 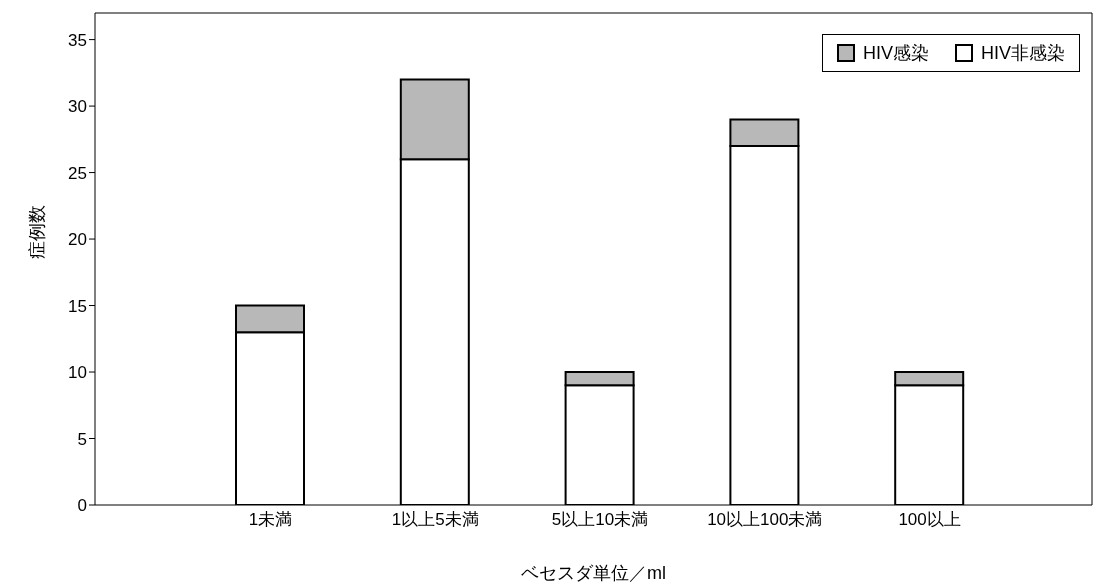 I want to click on x-tick-label: 10以上100未満, so click(x=765, y=520).